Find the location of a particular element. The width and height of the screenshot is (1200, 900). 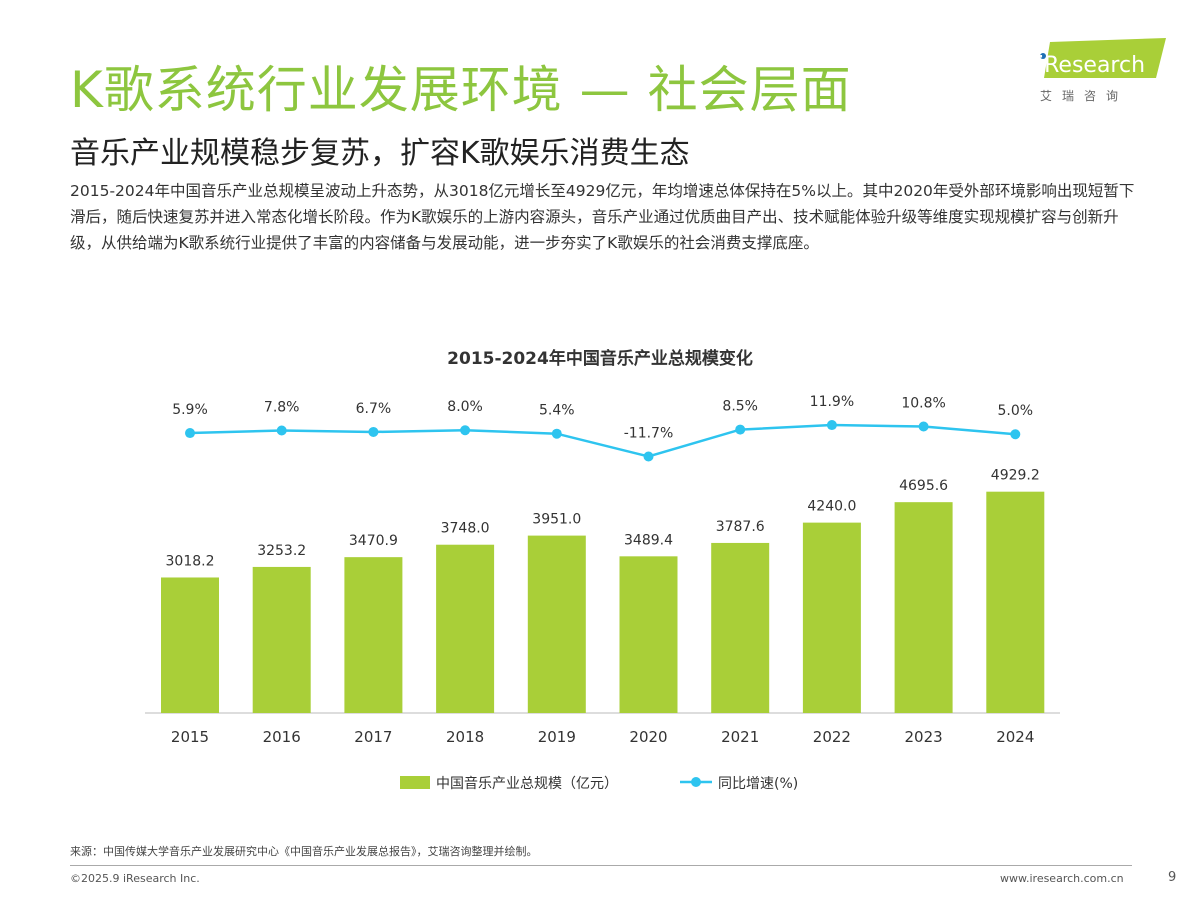

bar-2020 is located at coordinates (648, 634).